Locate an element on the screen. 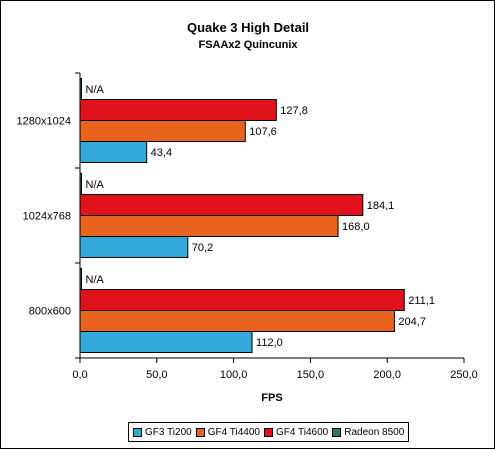 The image size is (495, 449). legend-label: GF4 Ti4600 is located at coordinates (302, 432).